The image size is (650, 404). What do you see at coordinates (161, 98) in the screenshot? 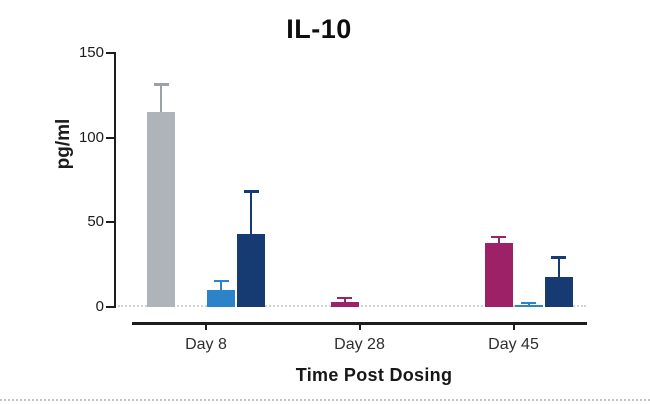
I see `error-bar-stem-gray` at bounding box center [161, 98].